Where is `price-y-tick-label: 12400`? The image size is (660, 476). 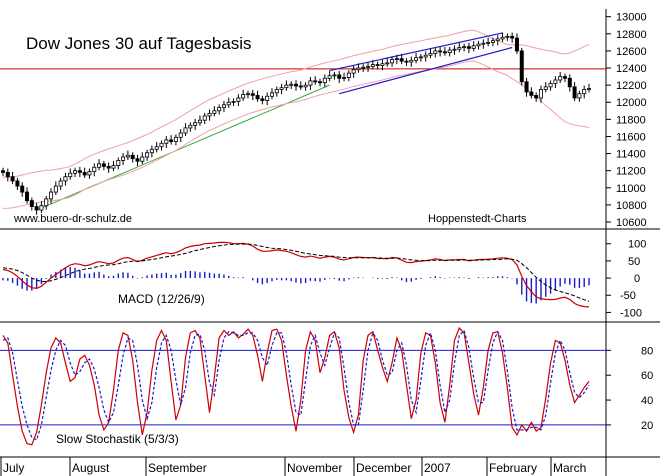 price-y-tick-label: 12400 is located at coordinates (631, 69).